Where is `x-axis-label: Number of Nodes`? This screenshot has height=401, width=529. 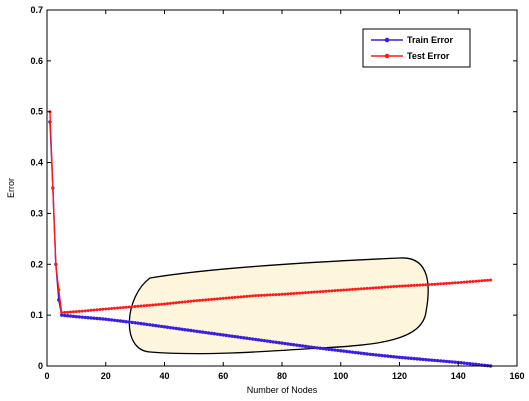 x-axis-label: Number of Nodes is located at coordinates (282, 390).